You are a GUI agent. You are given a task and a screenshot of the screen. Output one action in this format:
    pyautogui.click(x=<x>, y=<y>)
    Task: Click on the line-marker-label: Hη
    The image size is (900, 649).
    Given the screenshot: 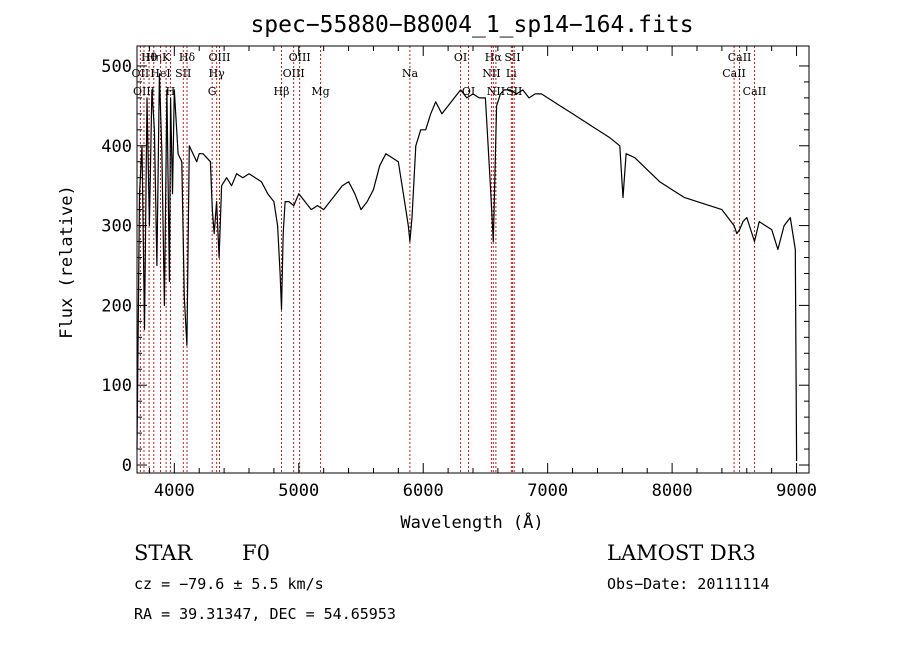 What is the action you would take?
    pyautogui.click(x=154, y=57)
    